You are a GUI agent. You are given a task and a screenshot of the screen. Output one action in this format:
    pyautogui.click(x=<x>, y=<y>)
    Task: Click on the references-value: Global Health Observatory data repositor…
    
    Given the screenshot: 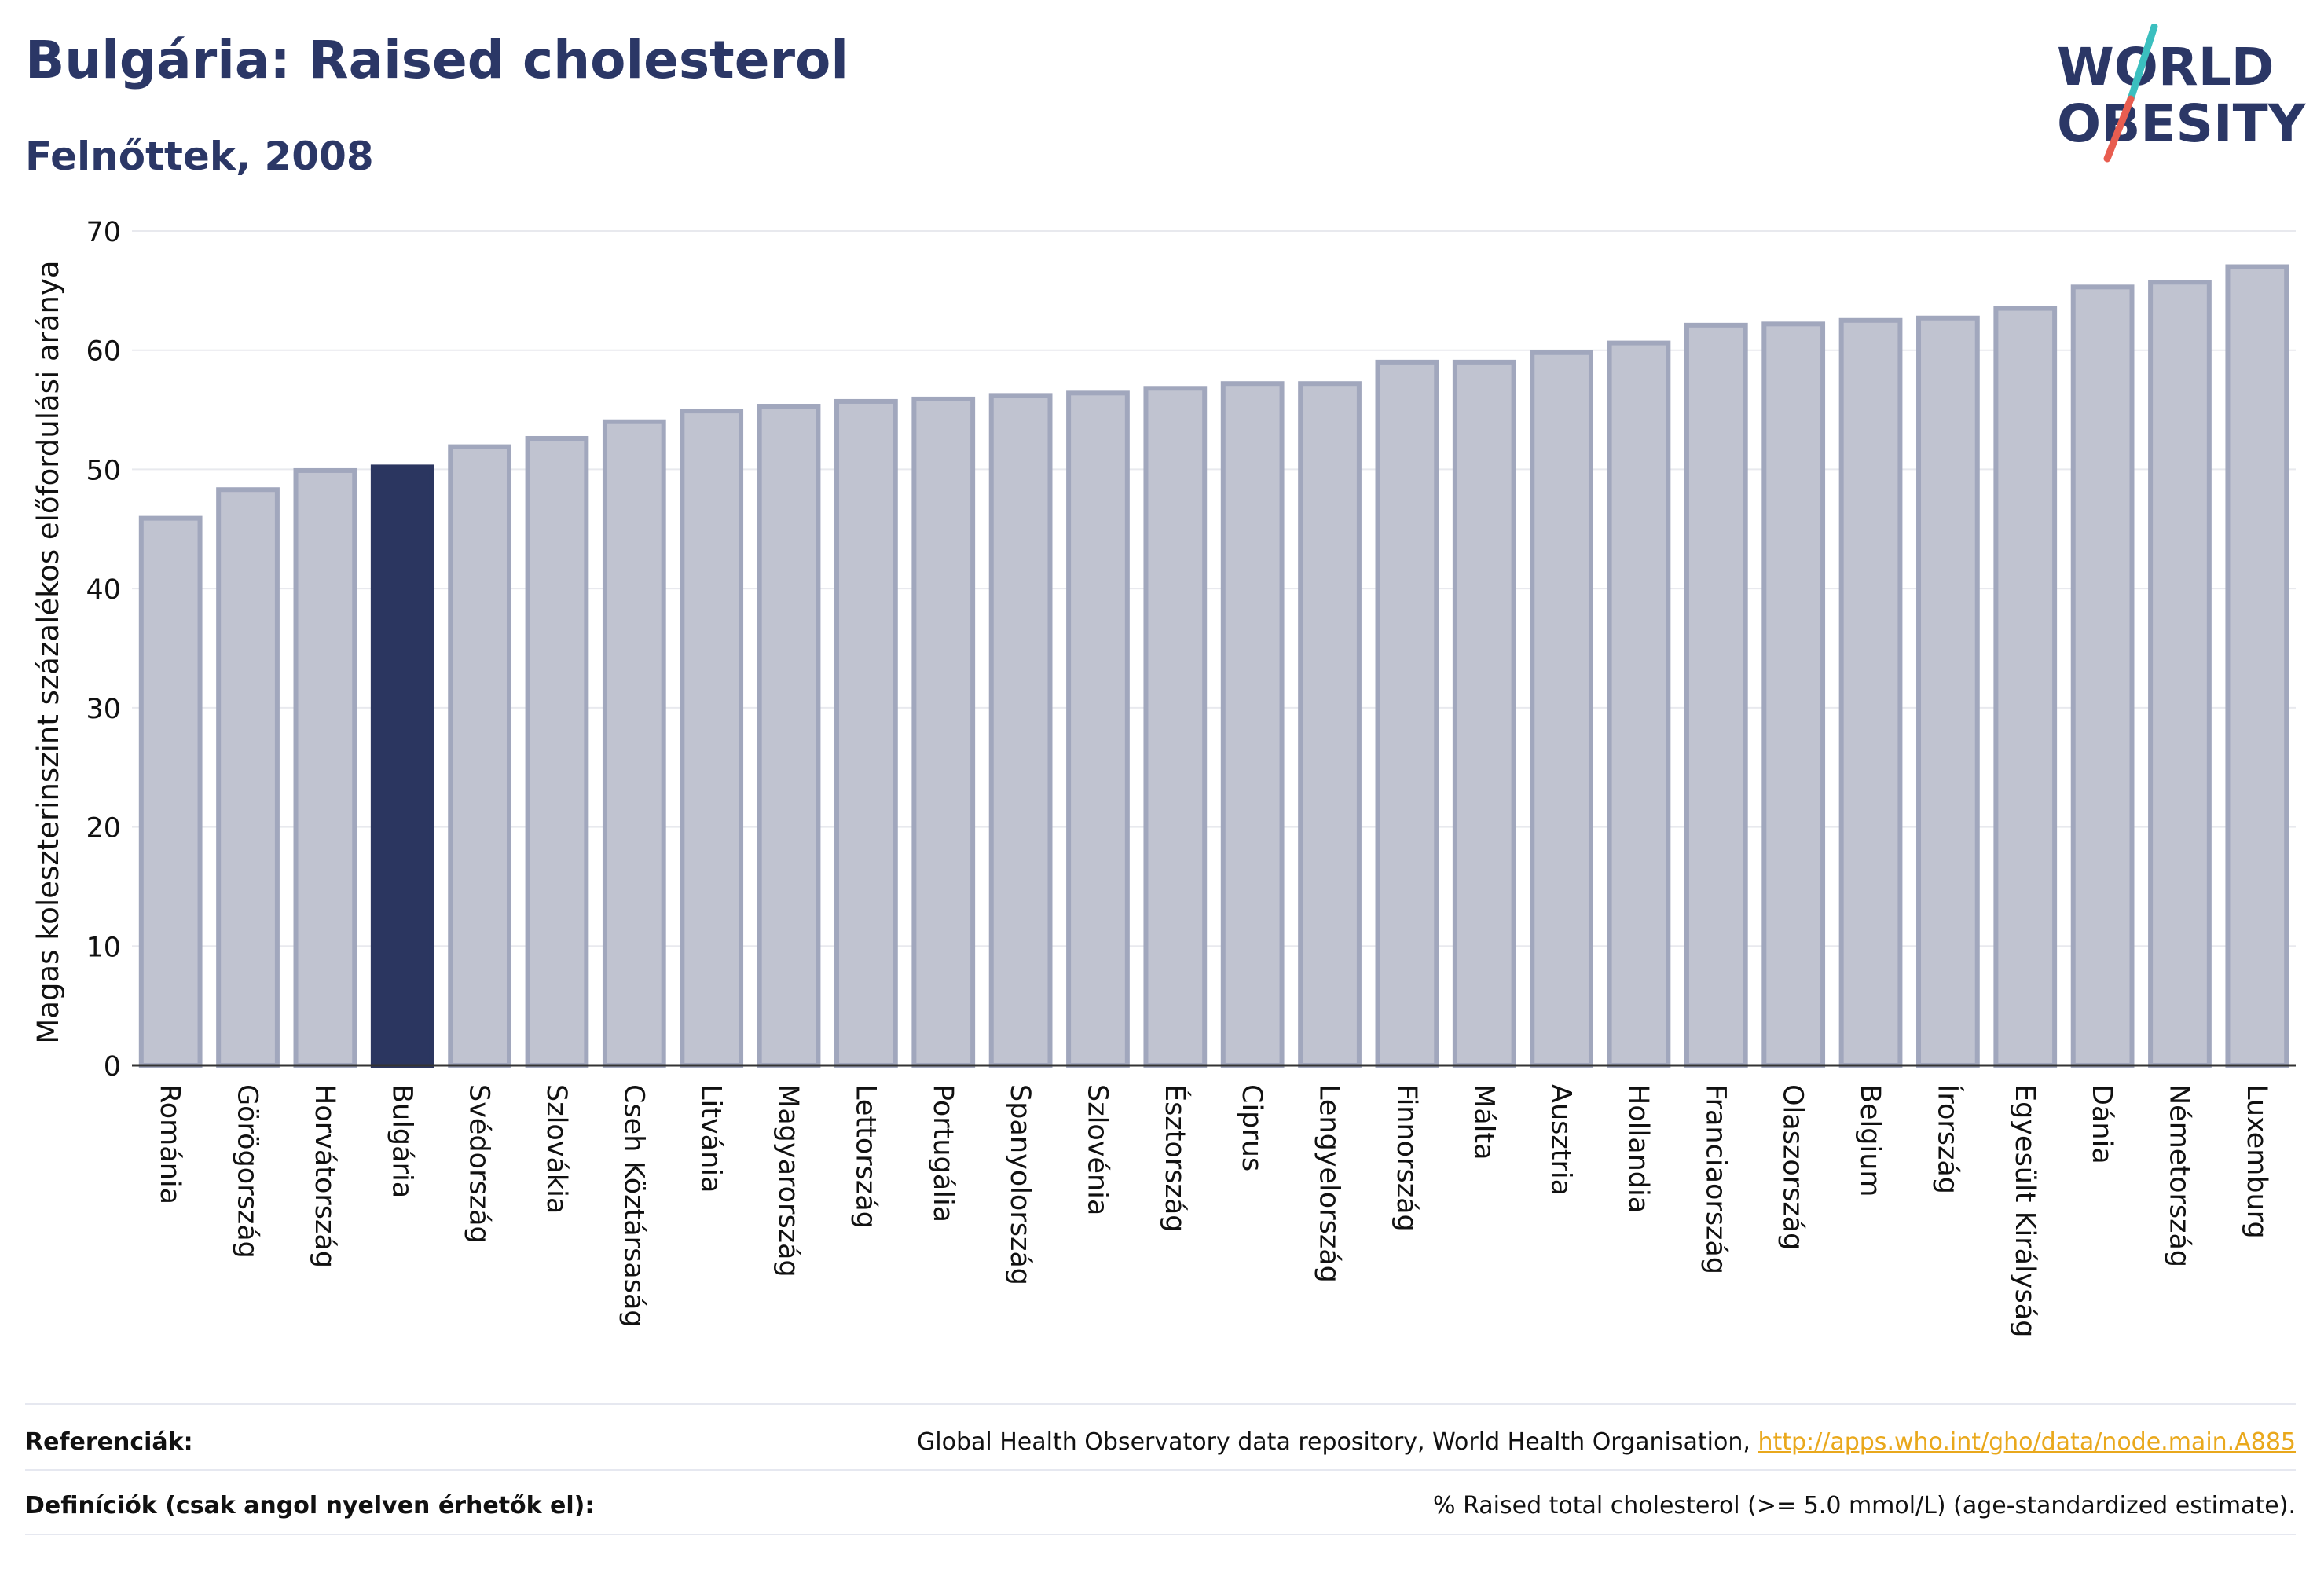 What is the action you would take?
    pyautogui.click(x=1606, y=1442)
    